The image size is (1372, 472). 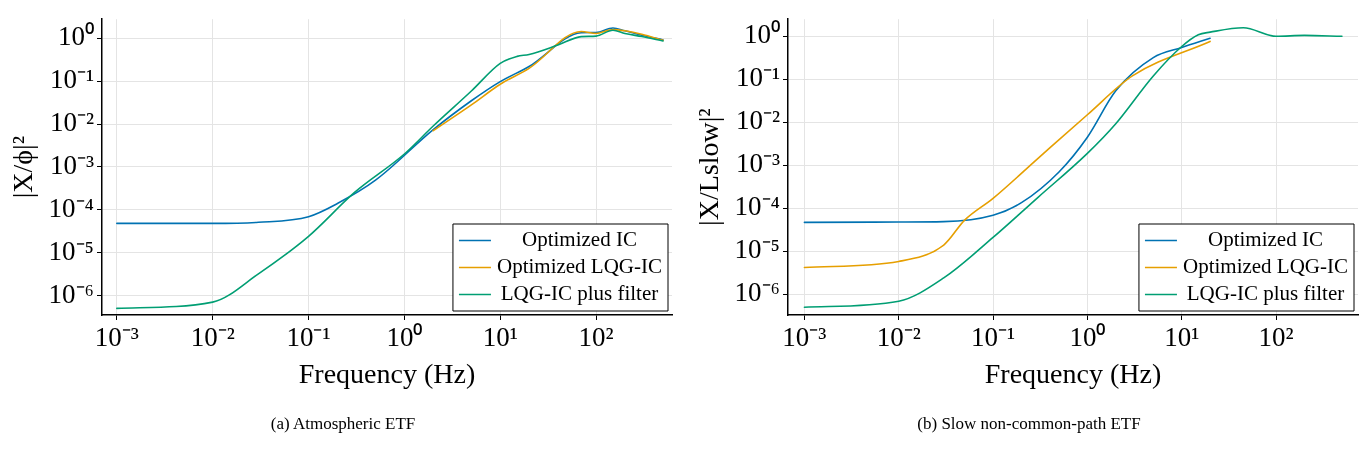 I want to click on text: (a) Atmospheric ETF, so click(x=343, y=424).